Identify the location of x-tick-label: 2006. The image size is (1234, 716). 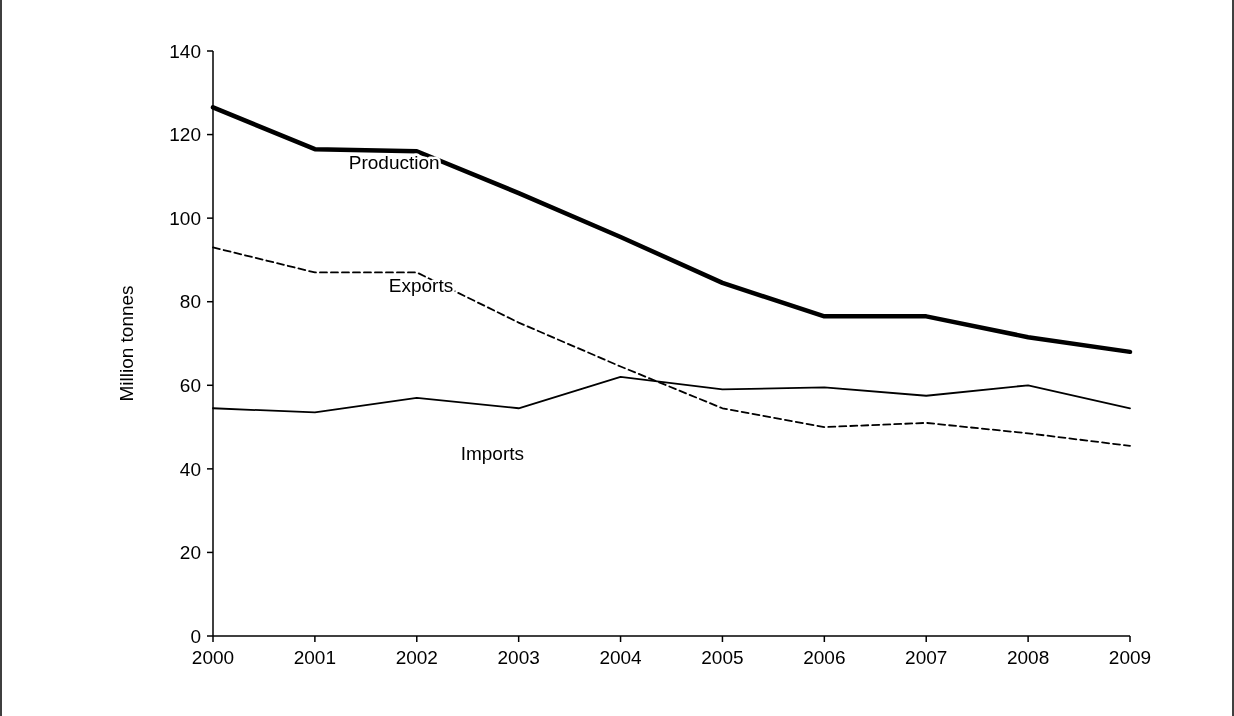
(824, 657).